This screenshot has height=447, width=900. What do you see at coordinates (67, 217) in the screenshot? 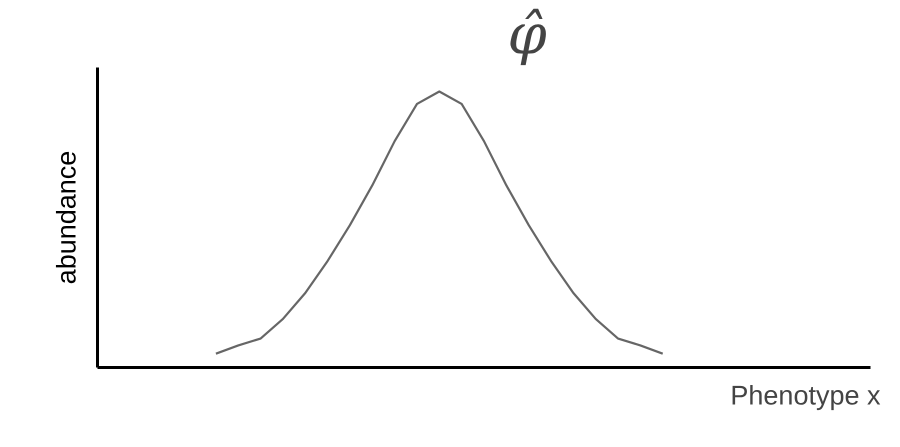
I see `y-axis-title: abundance` at bounding box center [67, 217].